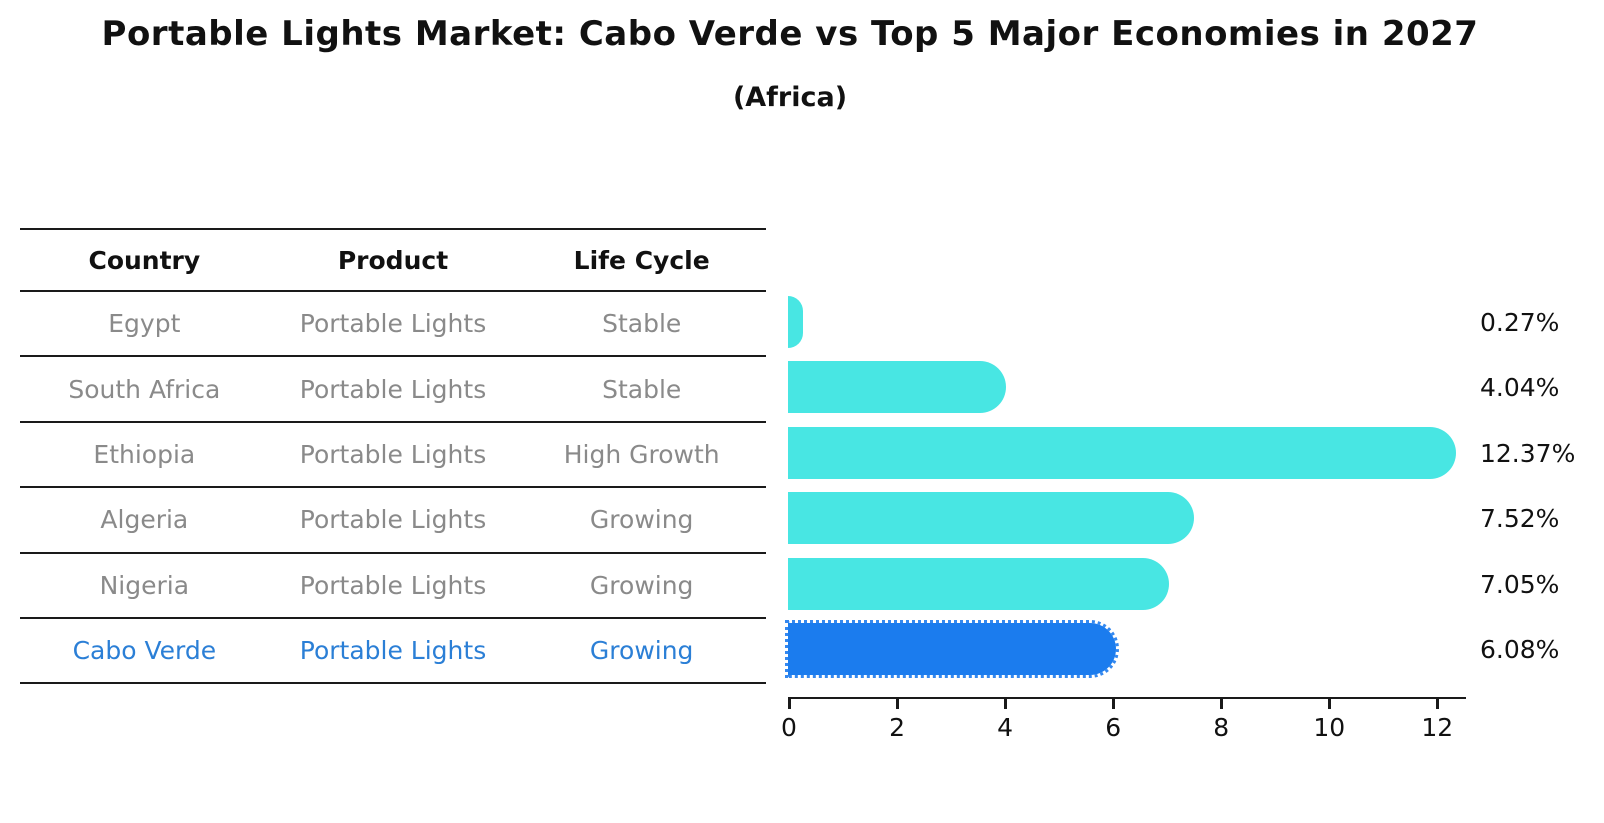  I want to click on value-label-cabo-verde: 6.08%, so click(1520, 649).